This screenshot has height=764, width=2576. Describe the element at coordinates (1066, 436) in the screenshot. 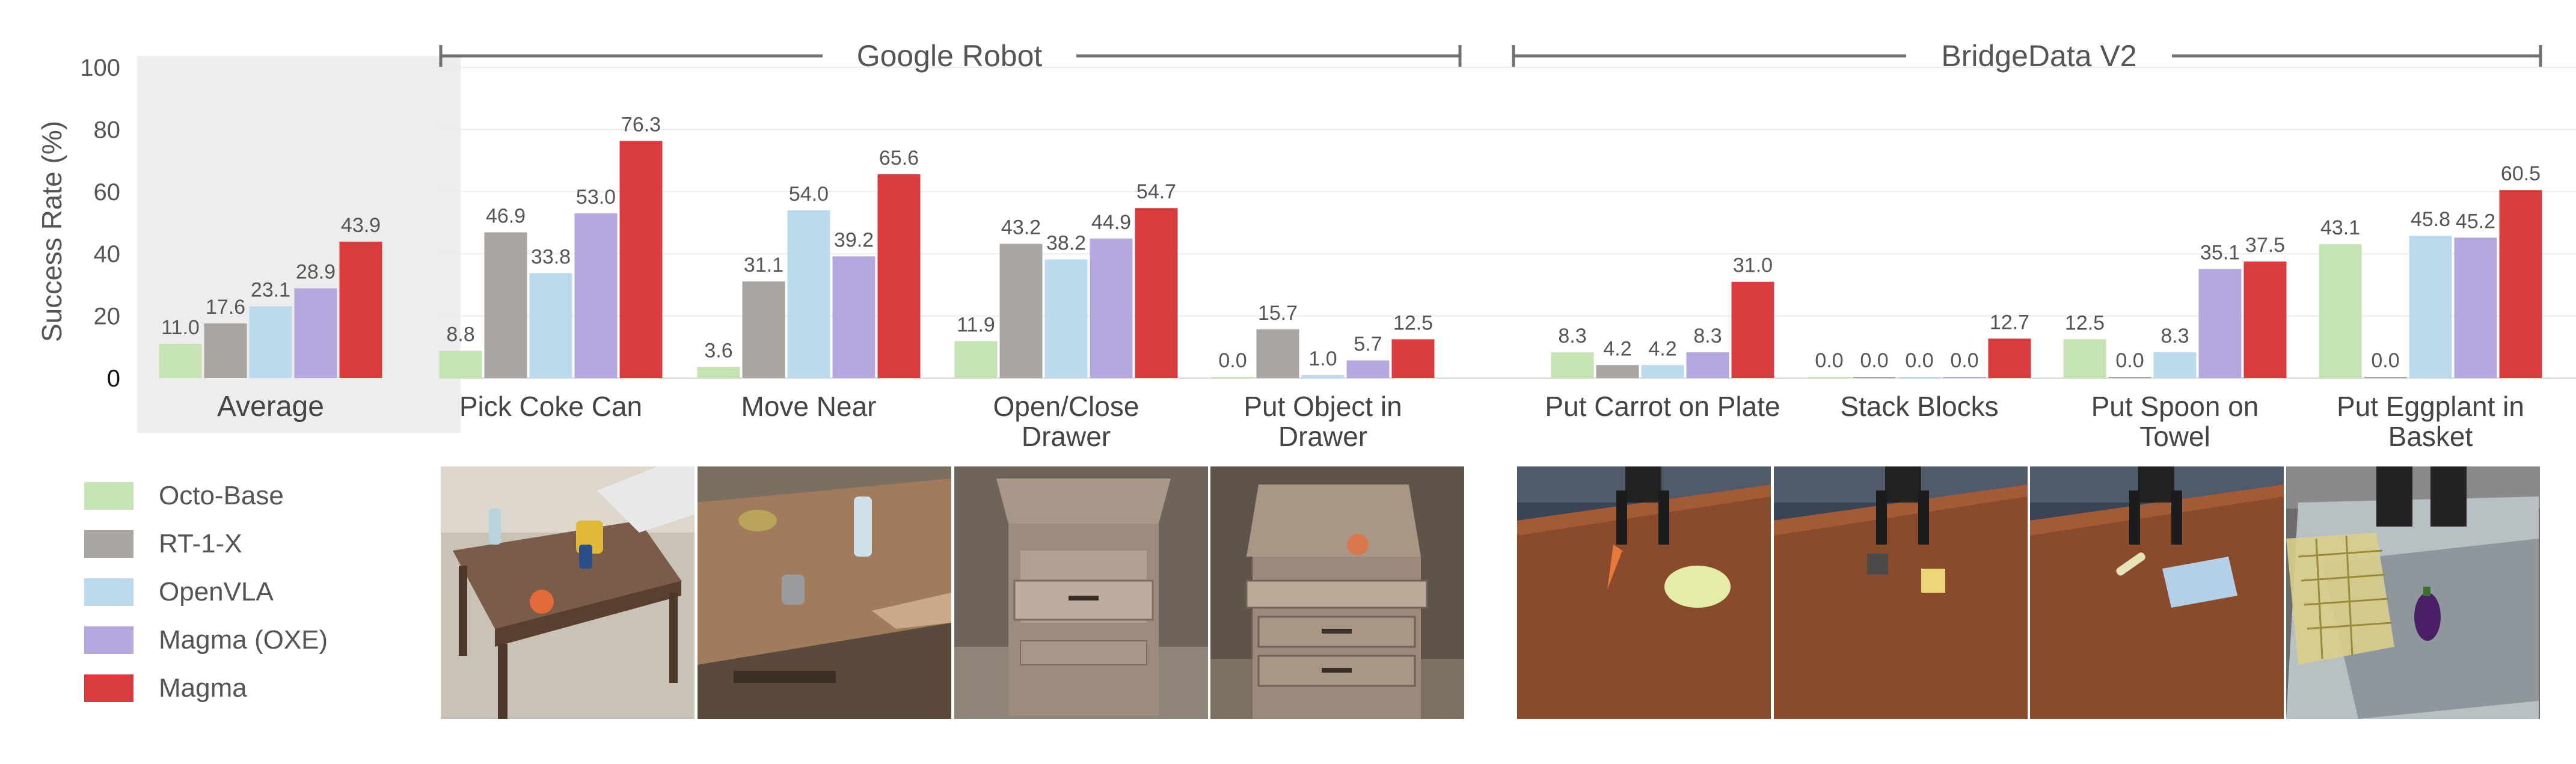

I see `task-open-close-drawer-label: Drawer` at that location.